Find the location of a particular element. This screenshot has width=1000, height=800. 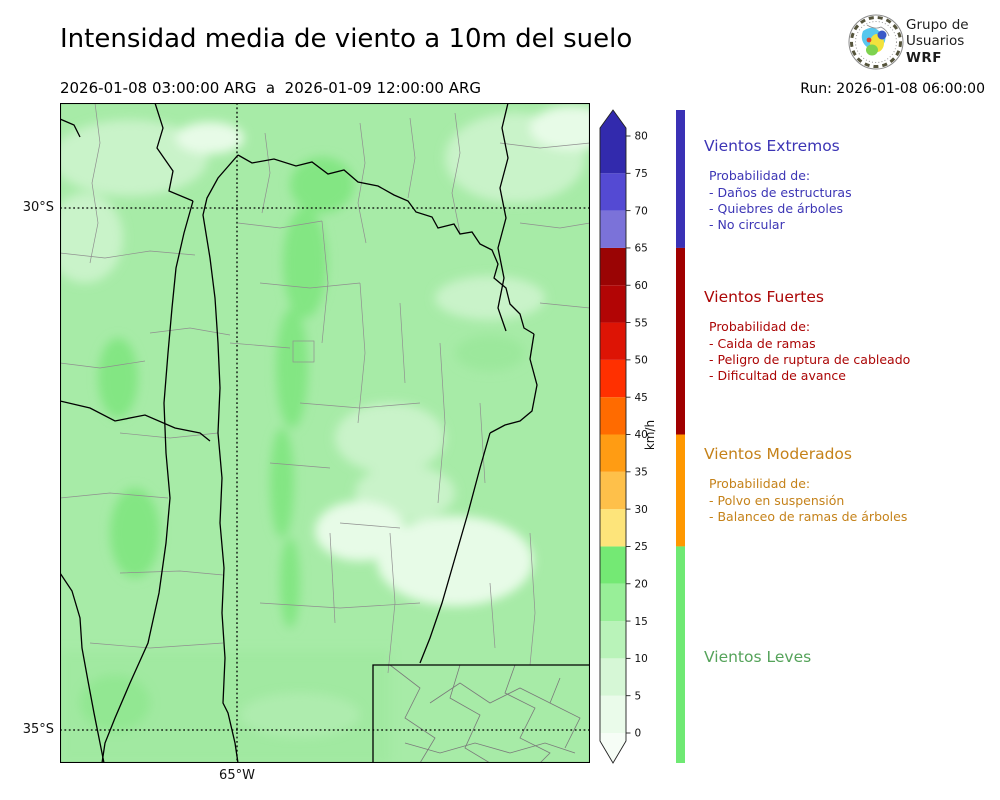

colorbar-tick-label: 65 is located at coordinates (641, 249).